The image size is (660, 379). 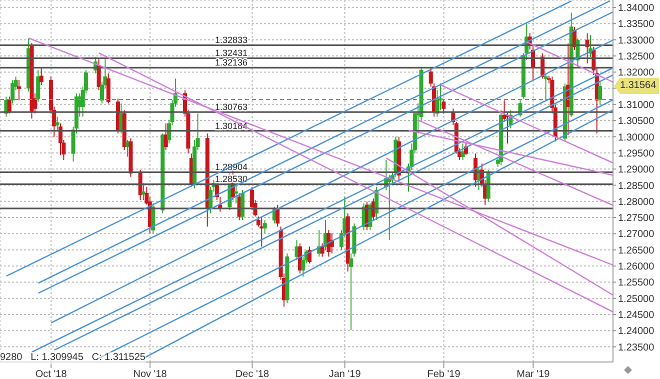 What do you see at coordinates (636, 105) in the screenshot?
I see `y-tick-label: 1.31000` at bounding box center [636, 105].